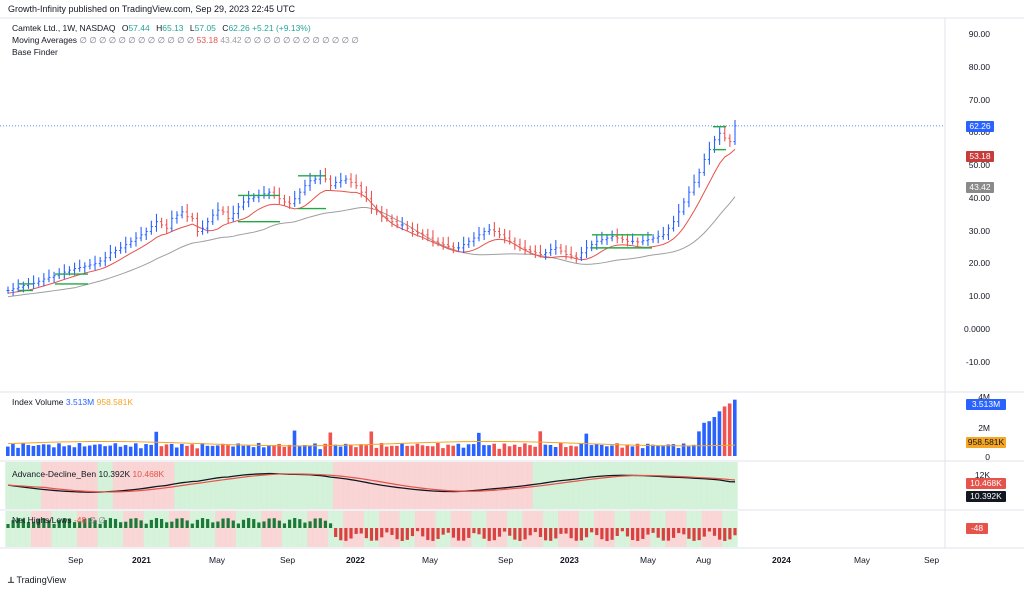 The width and height of the screenshot is (1024, 592). What do you see at coordinates (704, 560) in the screenshot?
I see `time-axis-label: Aug` at bounding box center [704, 560].